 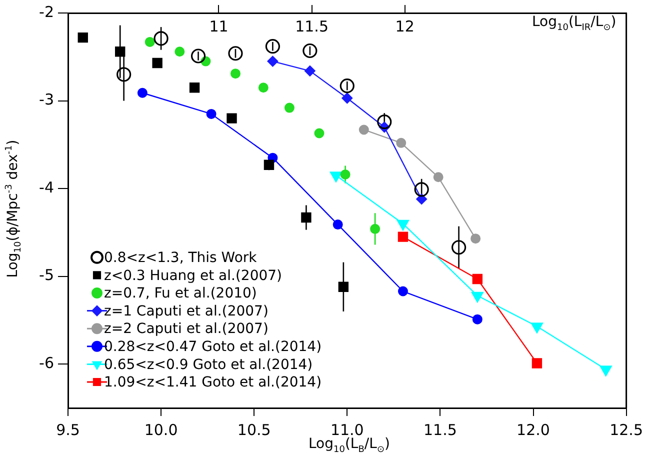 I want to click on legend-label: z=2 Caputi et al.(2007), so click(x=186, y=329).